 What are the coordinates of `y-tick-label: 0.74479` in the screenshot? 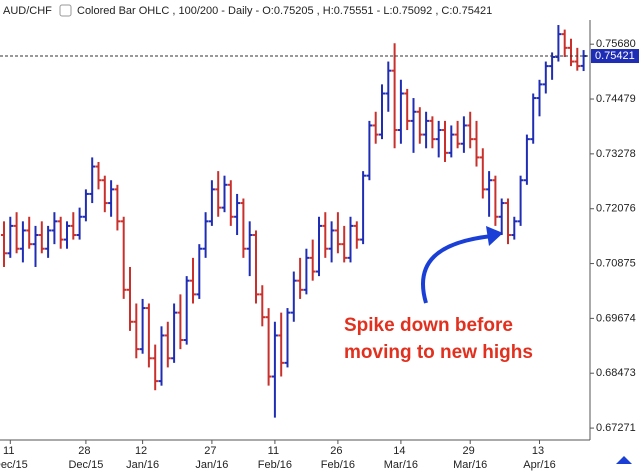 It's located at (616, 99).